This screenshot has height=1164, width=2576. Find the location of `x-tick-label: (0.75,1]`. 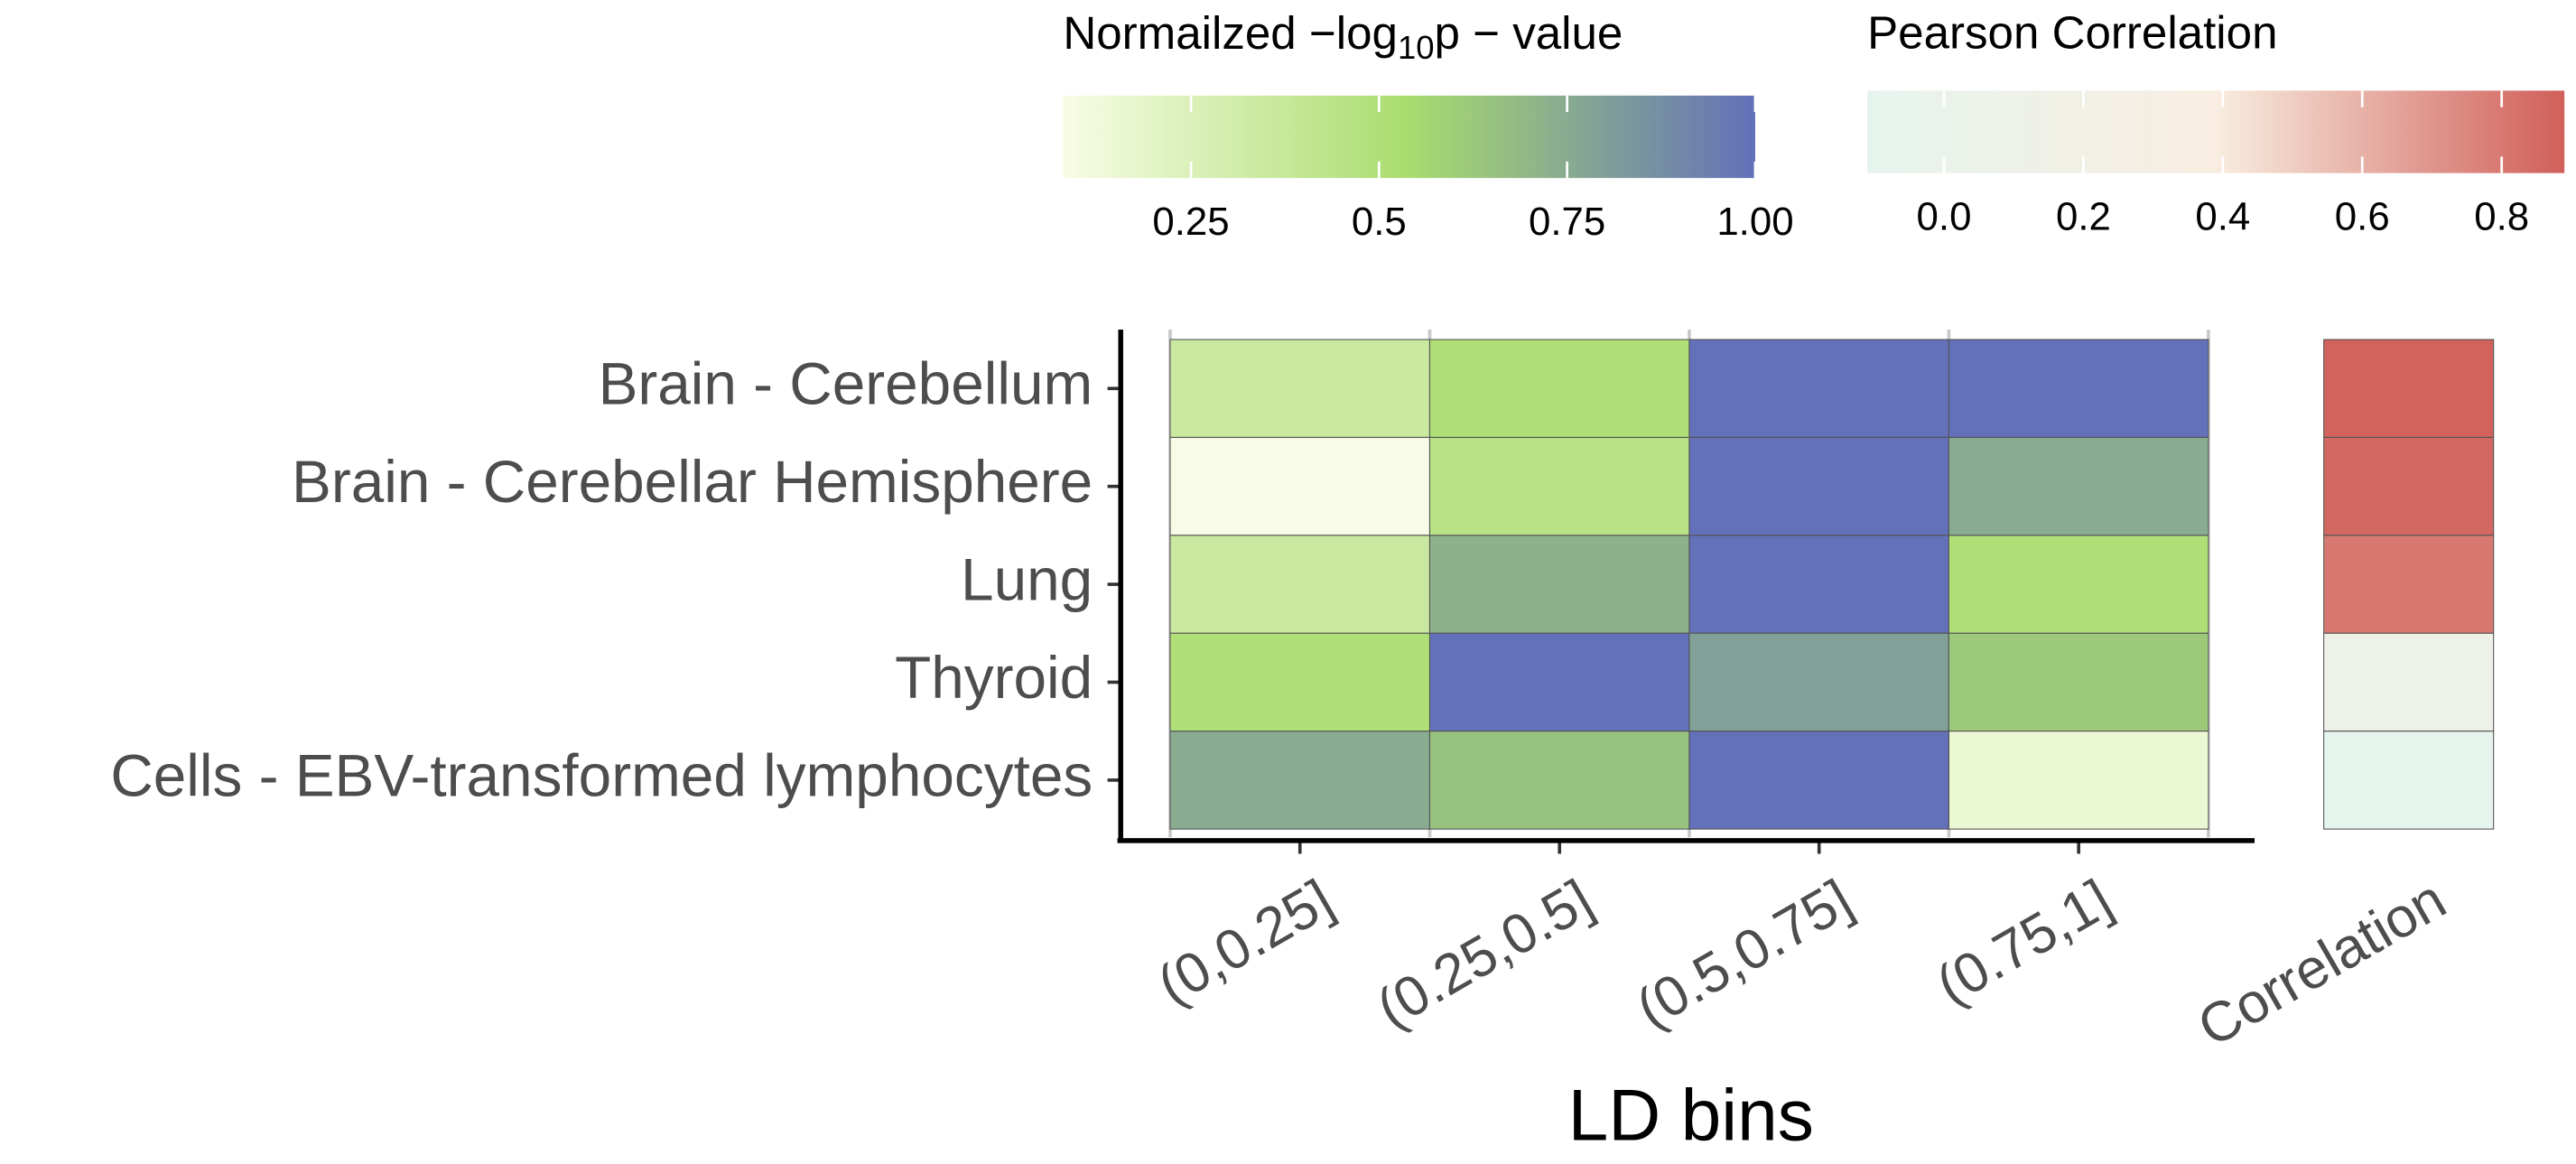

x-tick-label: (0.75,1] is located at coordinates (2024, 942).